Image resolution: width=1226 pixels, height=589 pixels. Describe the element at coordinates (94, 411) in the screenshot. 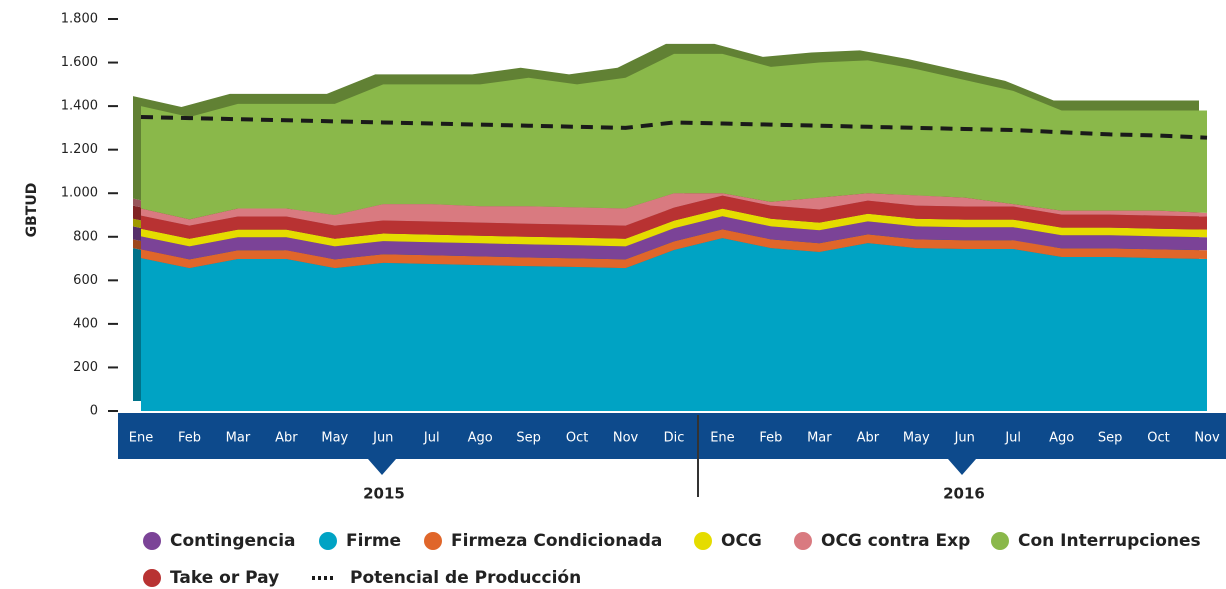

I see `y-tick-label: 0` at that location.